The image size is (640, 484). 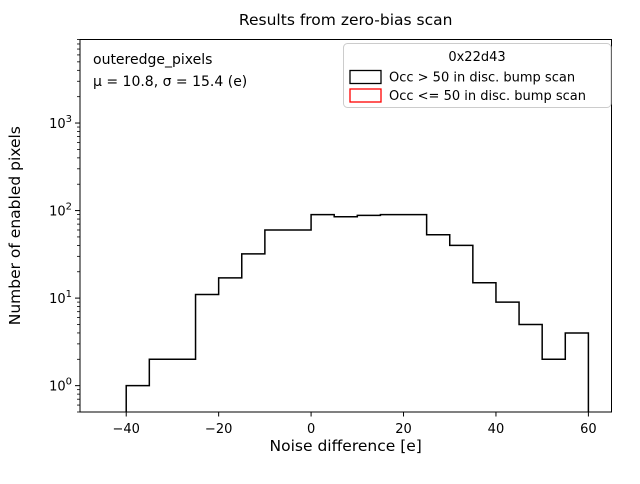 I want to click on x-tick-label: 20, so click(x=403, y=429).